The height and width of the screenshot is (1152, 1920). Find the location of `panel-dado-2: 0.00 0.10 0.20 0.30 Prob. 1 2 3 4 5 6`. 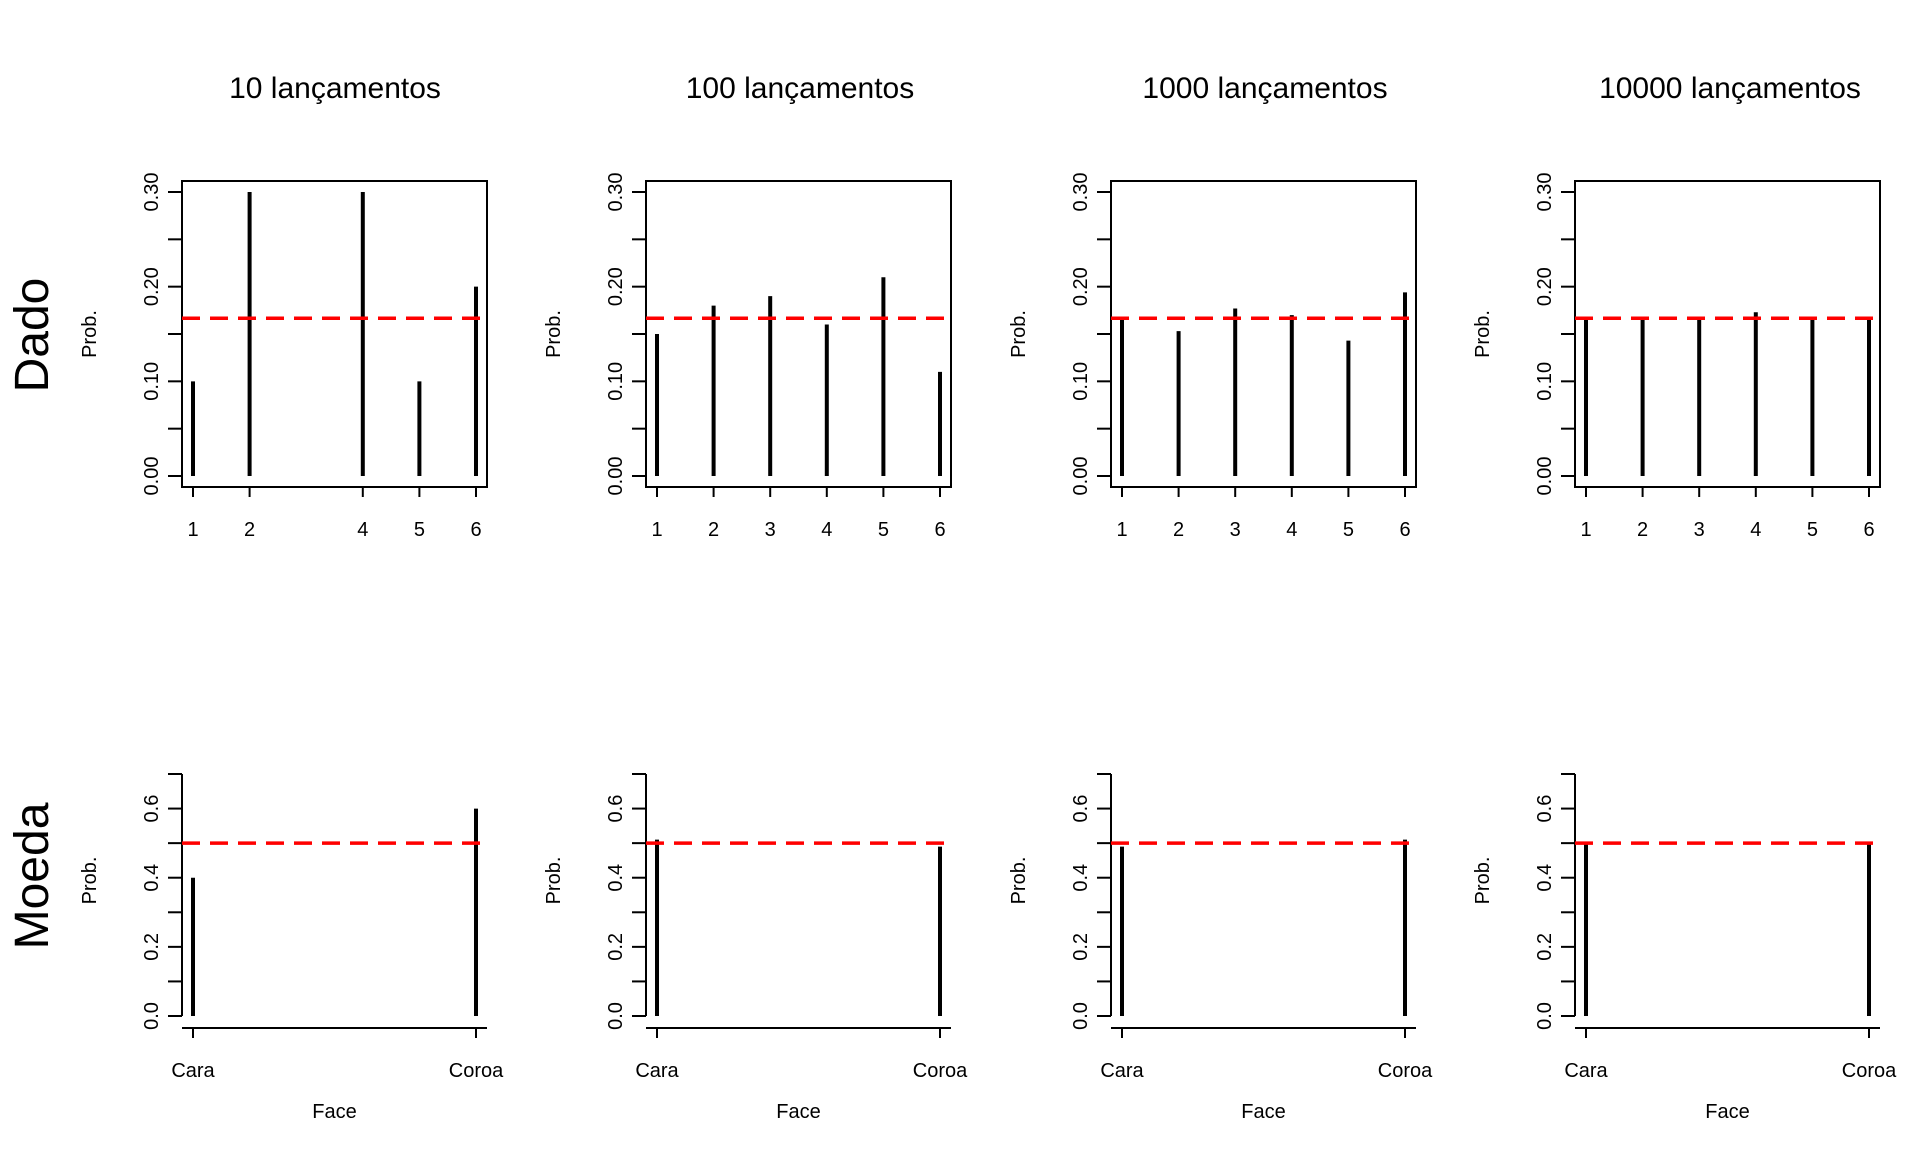

panel-dado-2: 0.00 0.10 0.20 0.30 Prob. 1 2 3 4 5 6 is located at coordinates (747, 357).